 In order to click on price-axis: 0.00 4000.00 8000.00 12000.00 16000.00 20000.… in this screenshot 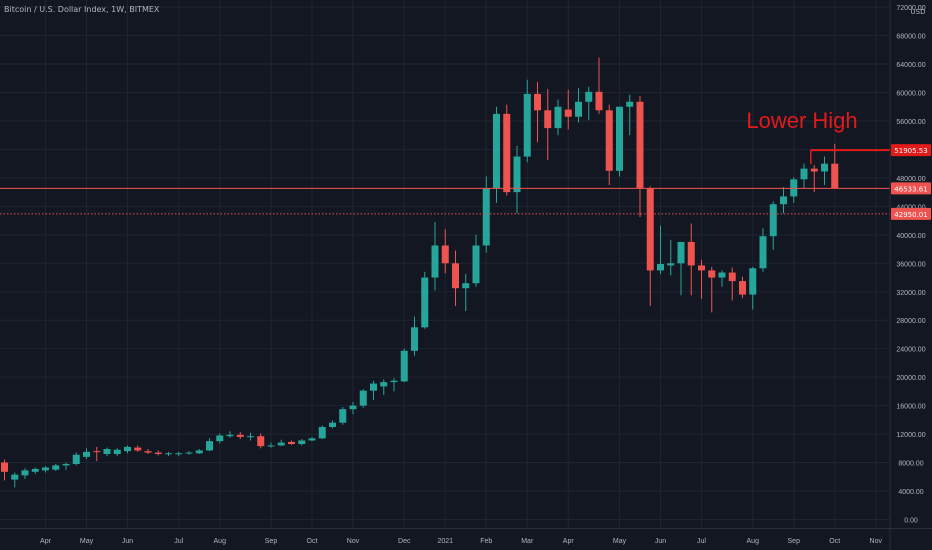, I will do `click(907, 275)`.